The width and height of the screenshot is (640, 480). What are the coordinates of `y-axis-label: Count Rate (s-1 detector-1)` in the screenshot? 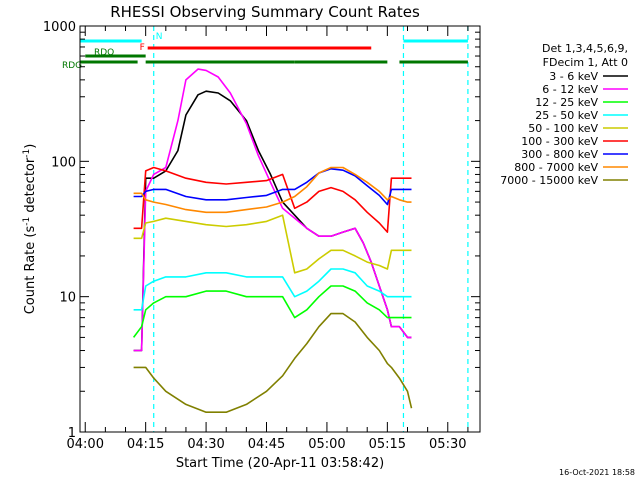 It's located at (30, 229).